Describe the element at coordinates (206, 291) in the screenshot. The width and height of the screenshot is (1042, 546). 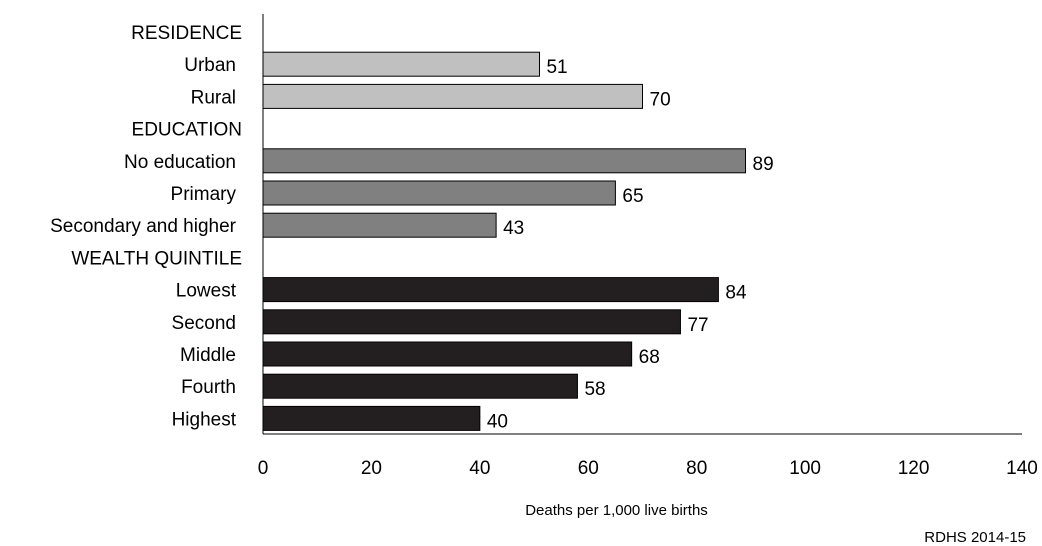
I see `category-label-lowest: Lowest` at that location.